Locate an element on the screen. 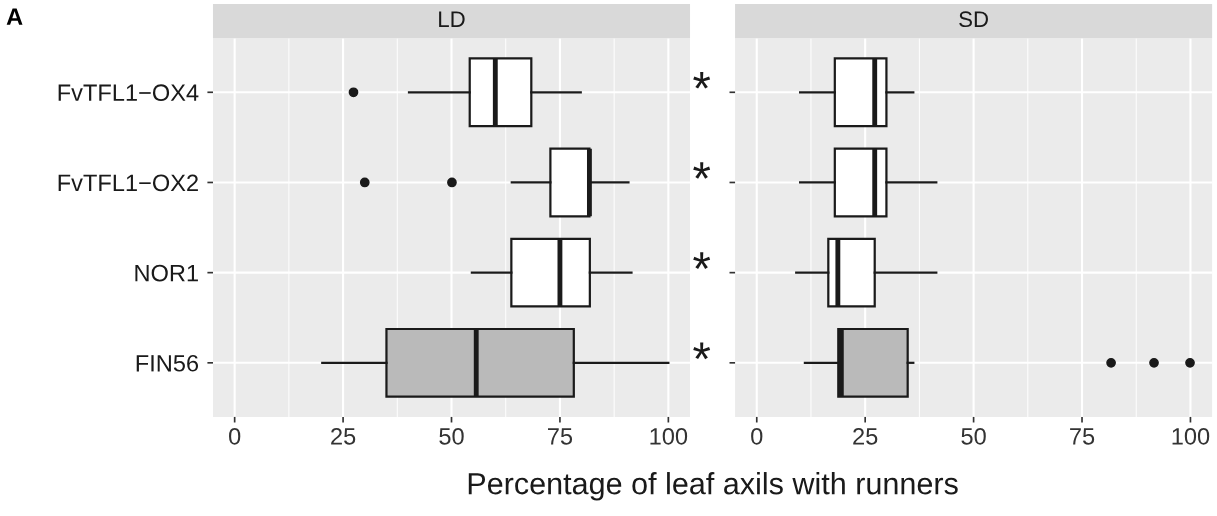  chart-title: SD is located at coordinates (973, 19).